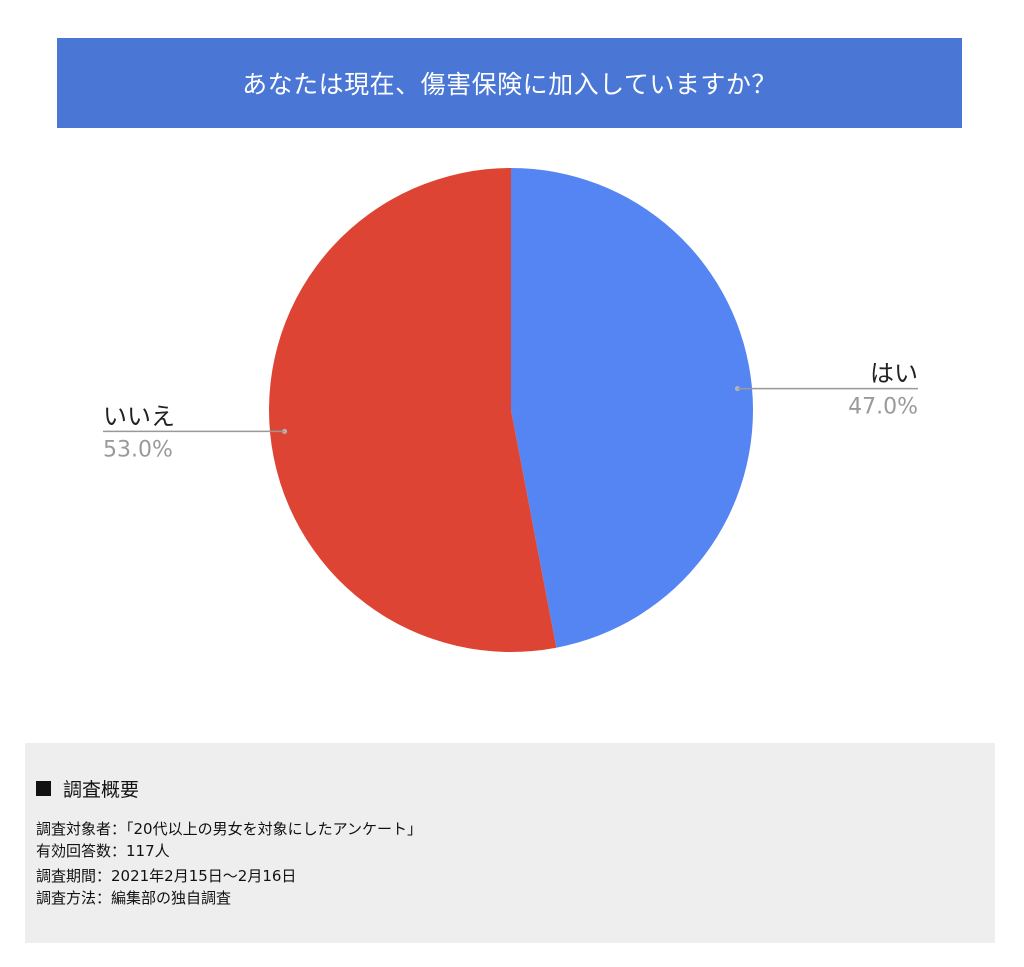  I want to click on chart-title: あなたは現在、傷害保険に加入していますか？, so click(509, 84).